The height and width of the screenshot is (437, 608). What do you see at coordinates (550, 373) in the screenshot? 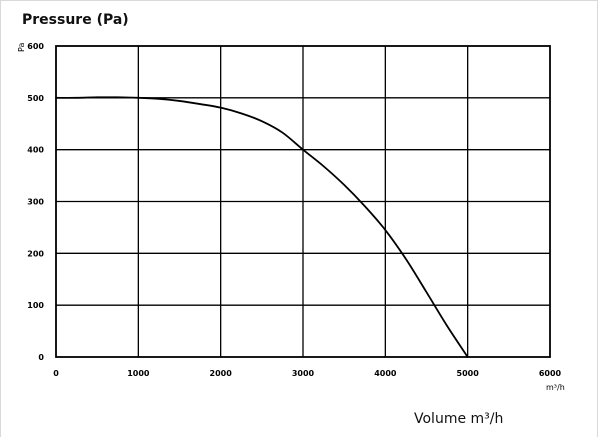
I see `x-tick-label: 6000` at bounding box center [550, 373].